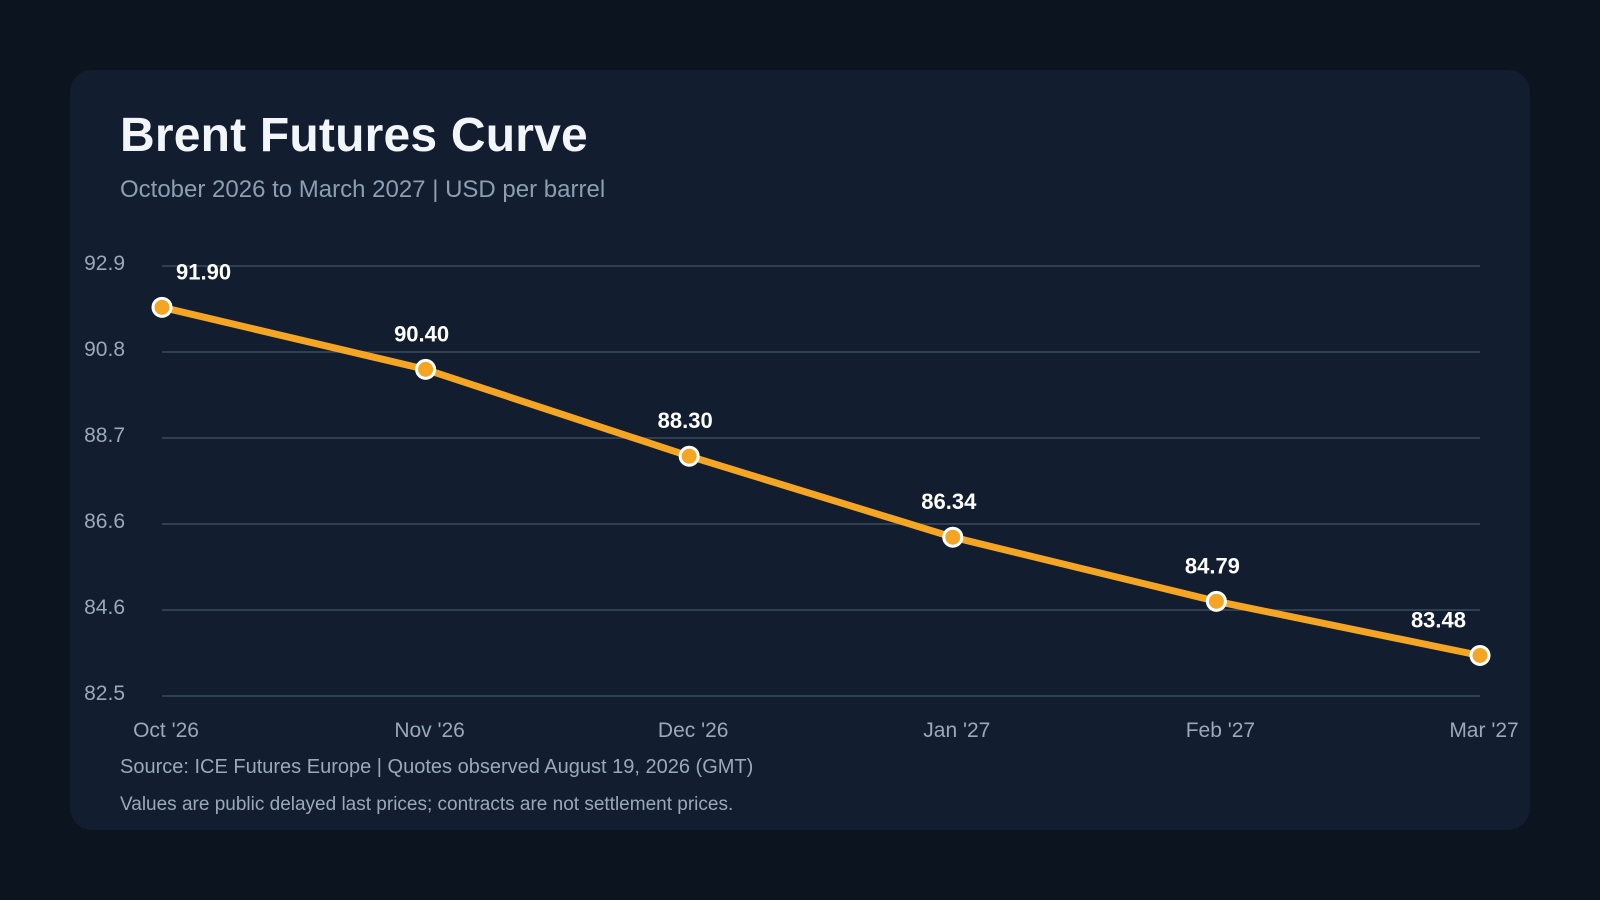 The image size is (1600, 900). What do you see at coordinates (104, 349) in the screenshot?
I see `y-tick-label: 90.8` at bounding box center [104, 349].